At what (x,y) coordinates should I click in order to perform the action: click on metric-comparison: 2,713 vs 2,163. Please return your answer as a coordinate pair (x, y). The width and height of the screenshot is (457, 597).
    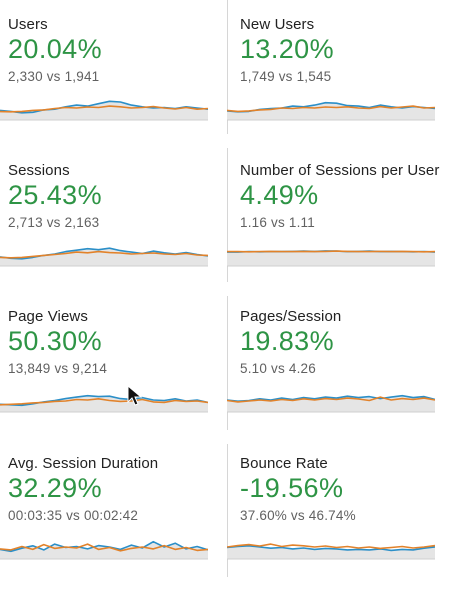
    Looking at the image, I should click on (54, 222).